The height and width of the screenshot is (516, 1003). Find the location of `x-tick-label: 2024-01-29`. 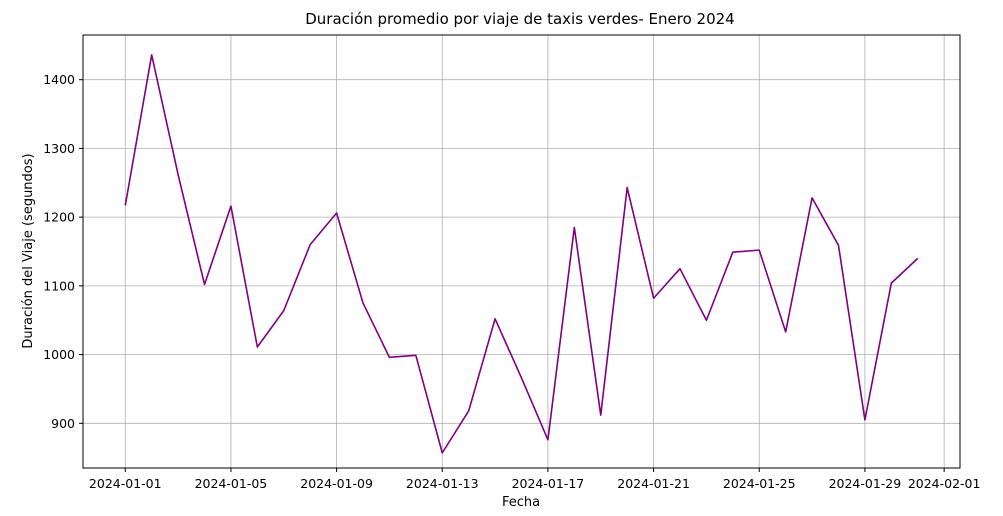

x-tick-label: 2024-01-29 is located at coordinates (865, 483).